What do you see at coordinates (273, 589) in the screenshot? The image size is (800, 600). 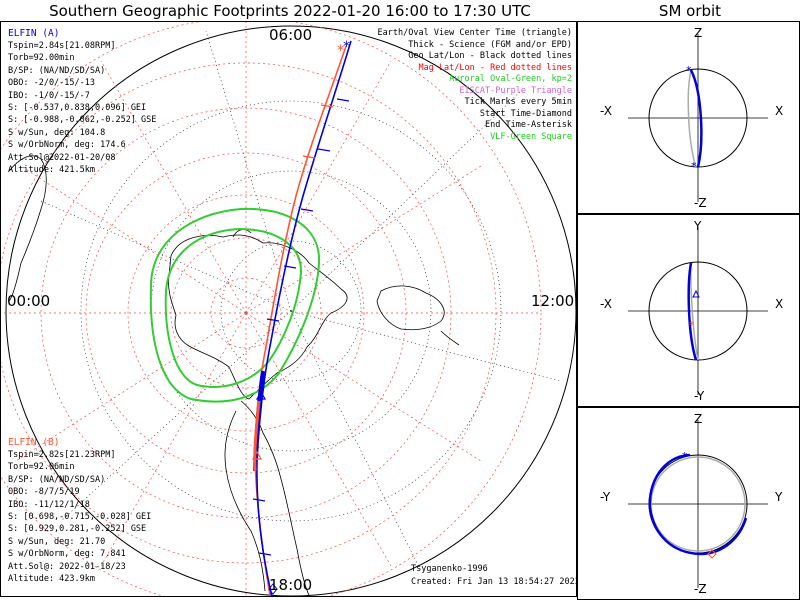 I see `elfin-a-start-marker` at bounding box center [273, 589].